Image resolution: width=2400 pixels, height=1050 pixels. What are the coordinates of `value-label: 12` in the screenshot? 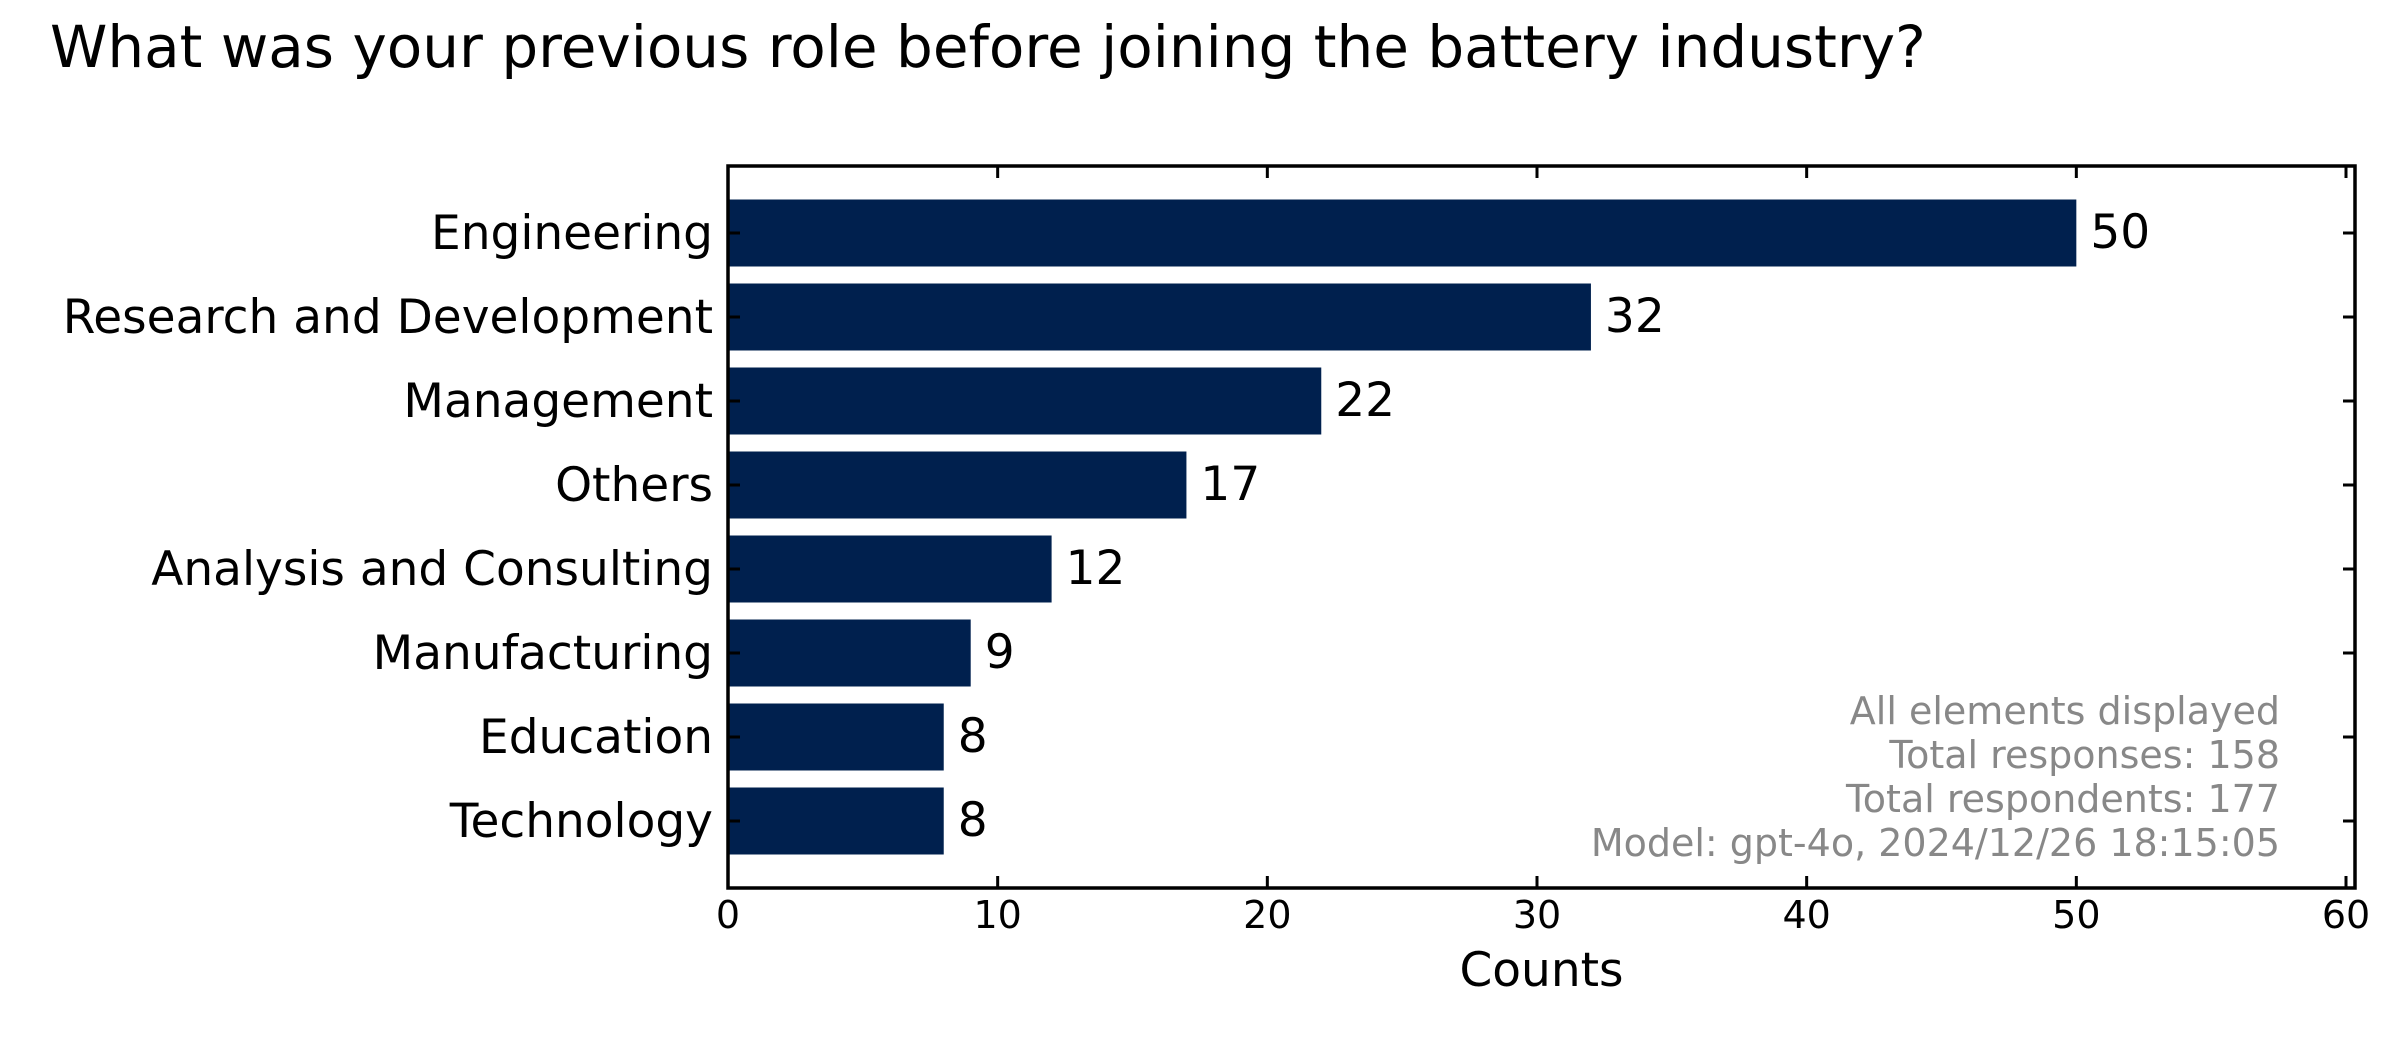 It's located at (1096, 568).